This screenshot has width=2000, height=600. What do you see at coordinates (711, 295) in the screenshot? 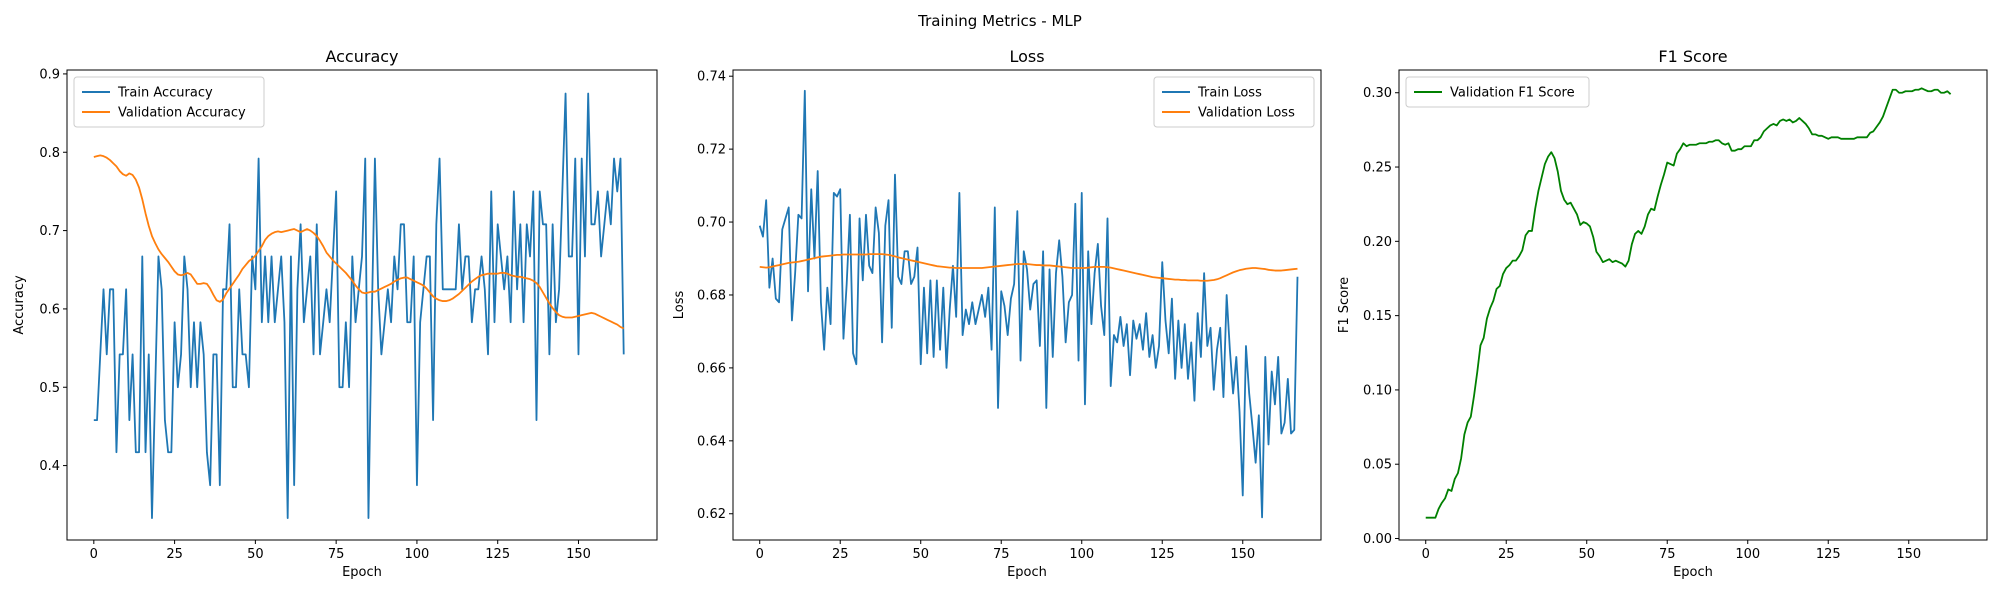
I see `y-tick-label: 0.68` at bounding box center [711, 295].